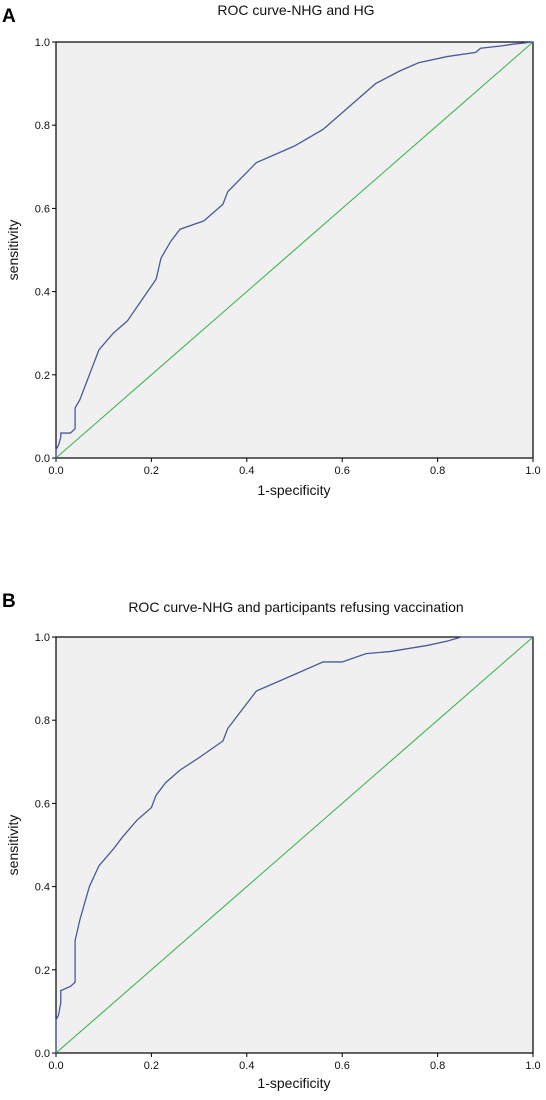 This screenshot has height=1100, width=546. Describe the element at coordinates (13, 250) in the screenshot. I see `y-axis-label-a: sensitivity` at that location.